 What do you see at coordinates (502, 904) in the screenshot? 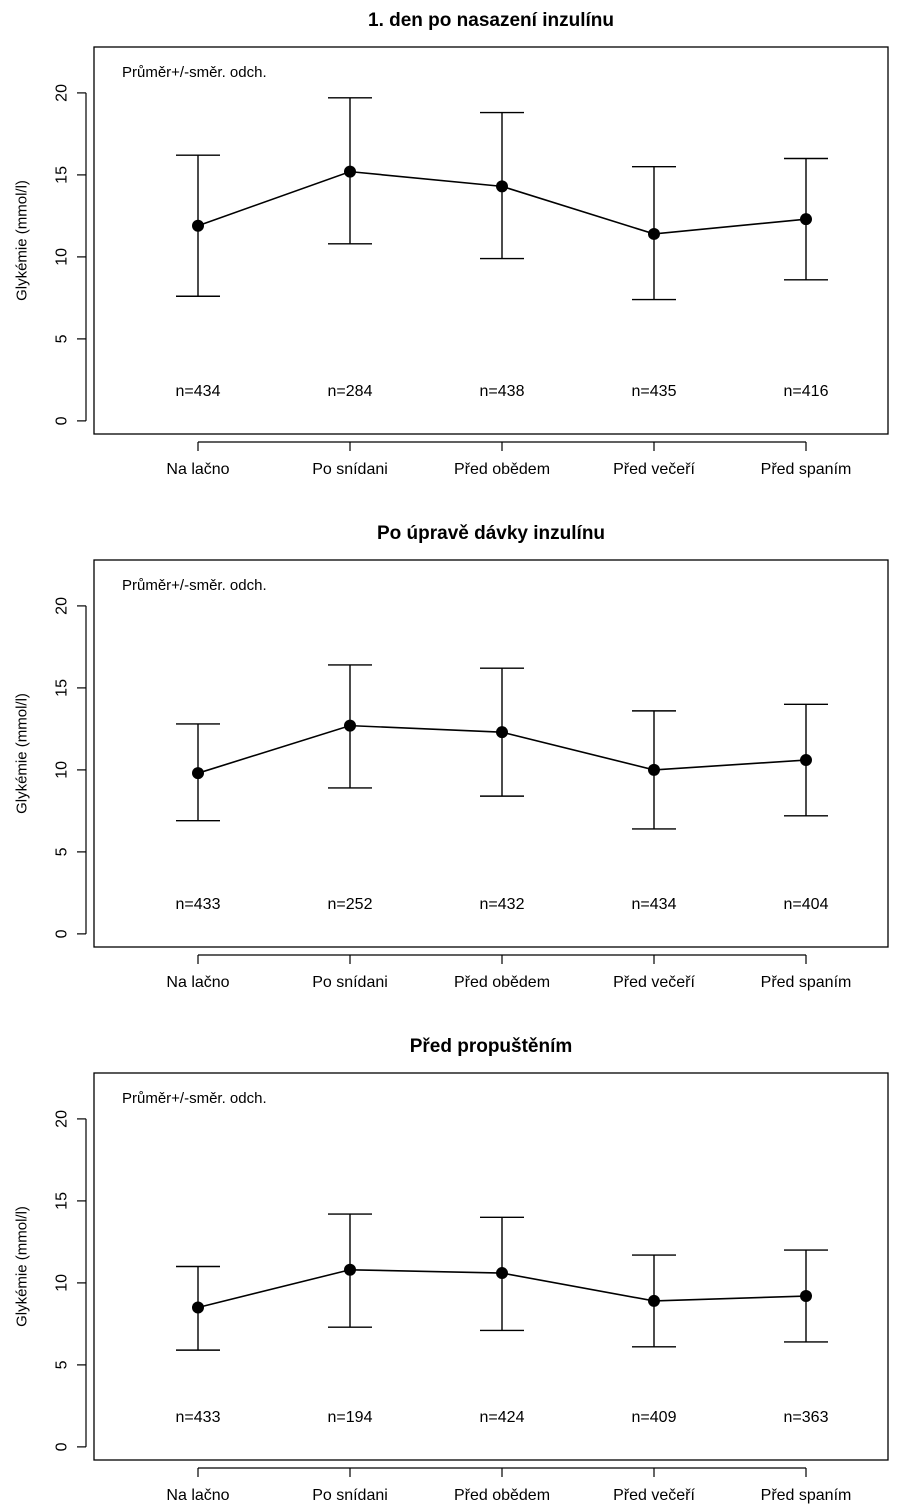
I see `sample-size-label: n=432` at bounding box center [502, 904].